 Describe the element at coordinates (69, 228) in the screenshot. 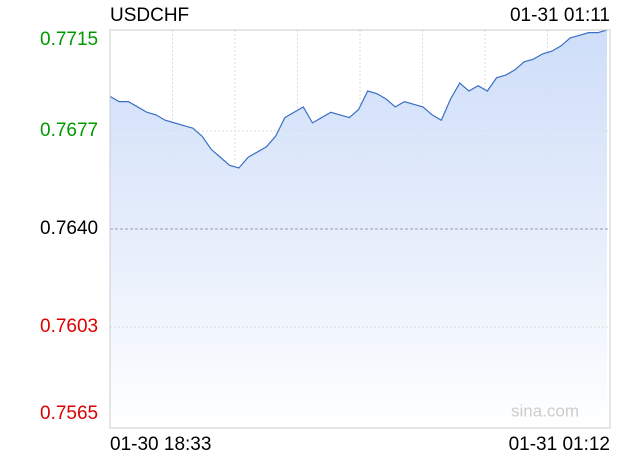

I see `y-tick-label: 0.7640` at that location.